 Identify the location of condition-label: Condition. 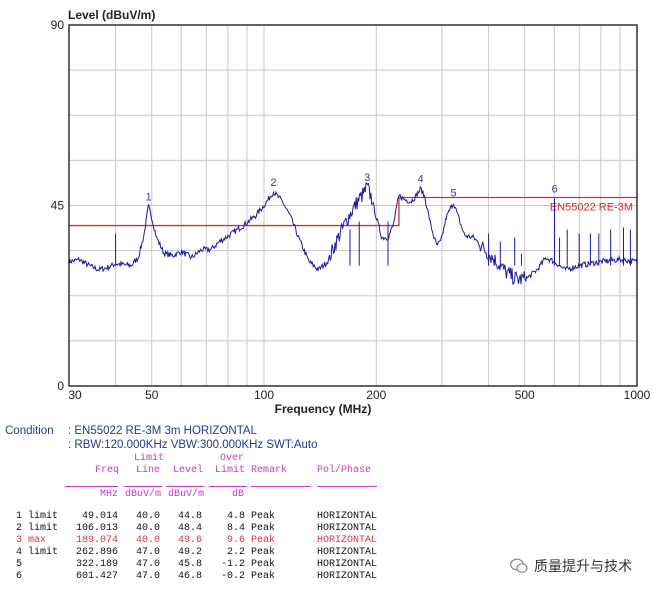
(29, 431).